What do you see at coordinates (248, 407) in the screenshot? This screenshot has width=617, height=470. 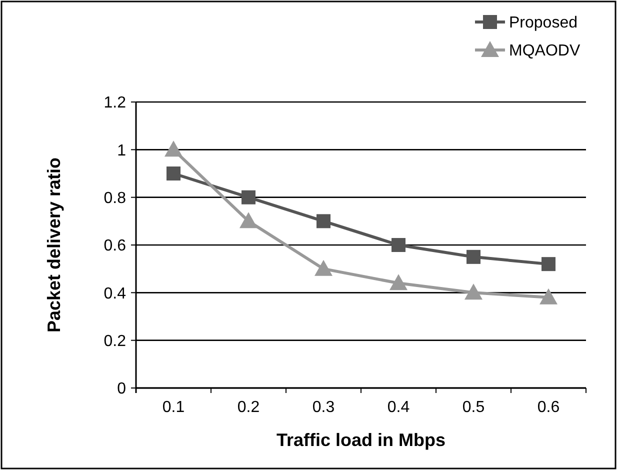 I see `x-tick-label: 0.2` at bounding box center [248, 407].